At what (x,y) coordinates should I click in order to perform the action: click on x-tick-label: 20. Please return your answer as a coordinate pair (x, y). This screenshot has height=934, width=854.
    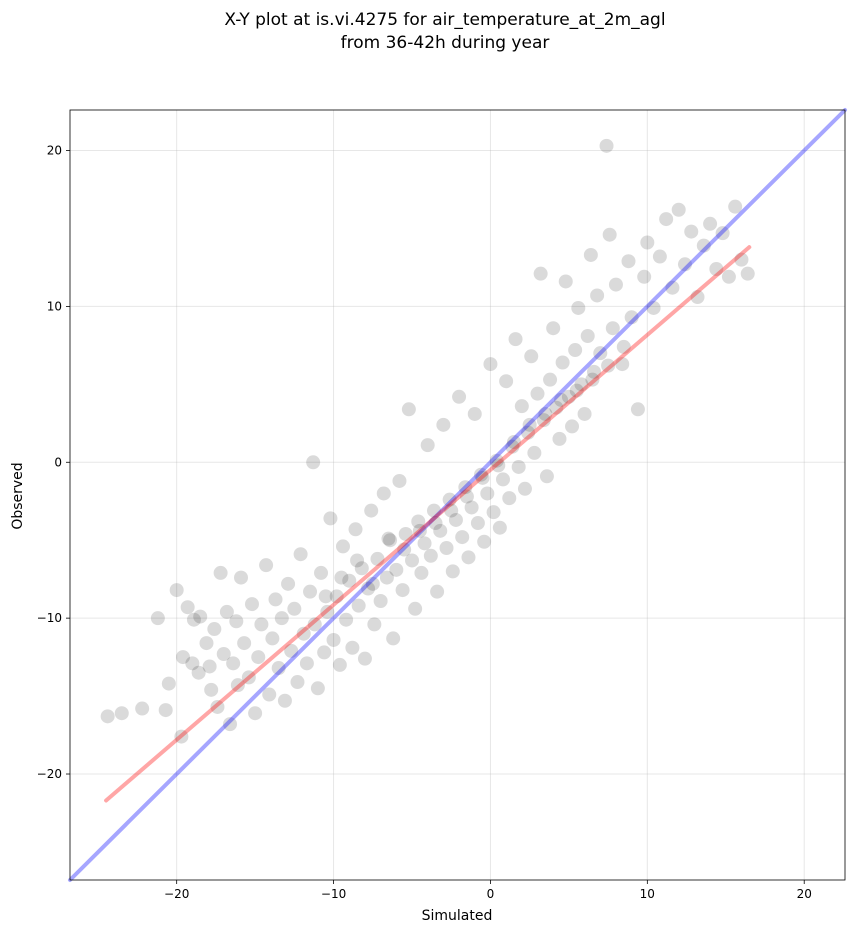
    Looking at the image, I should click on (804, 894).